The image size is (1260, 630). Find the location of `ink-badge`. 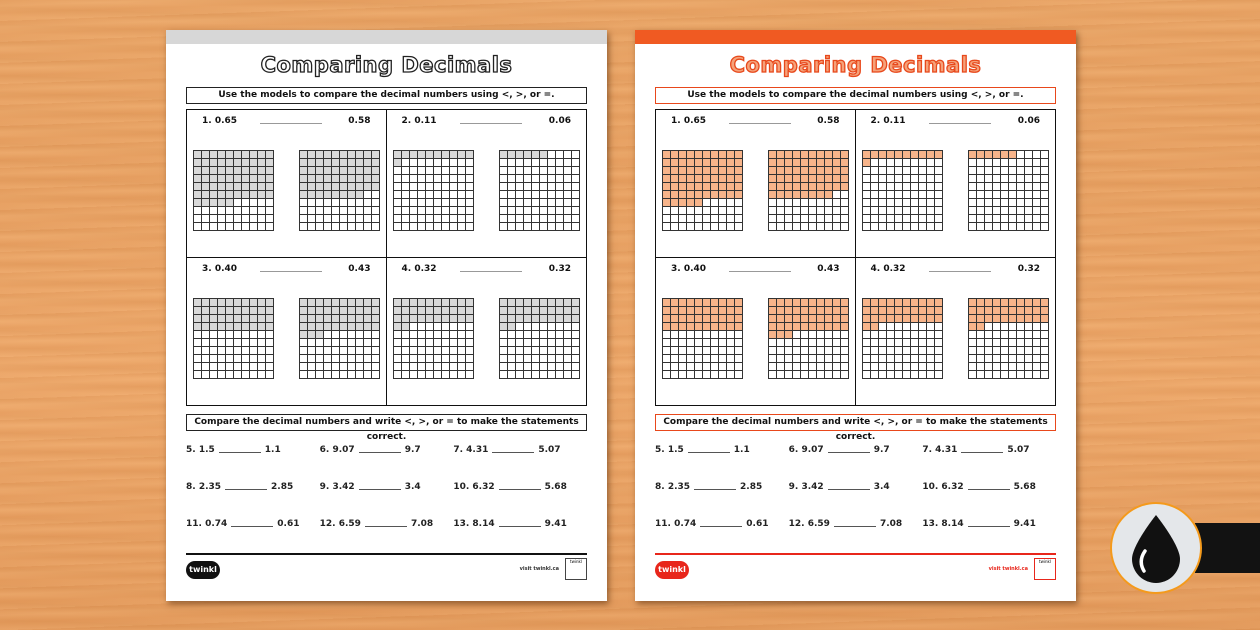

ink-badge is located at coordinates (1156, 548).